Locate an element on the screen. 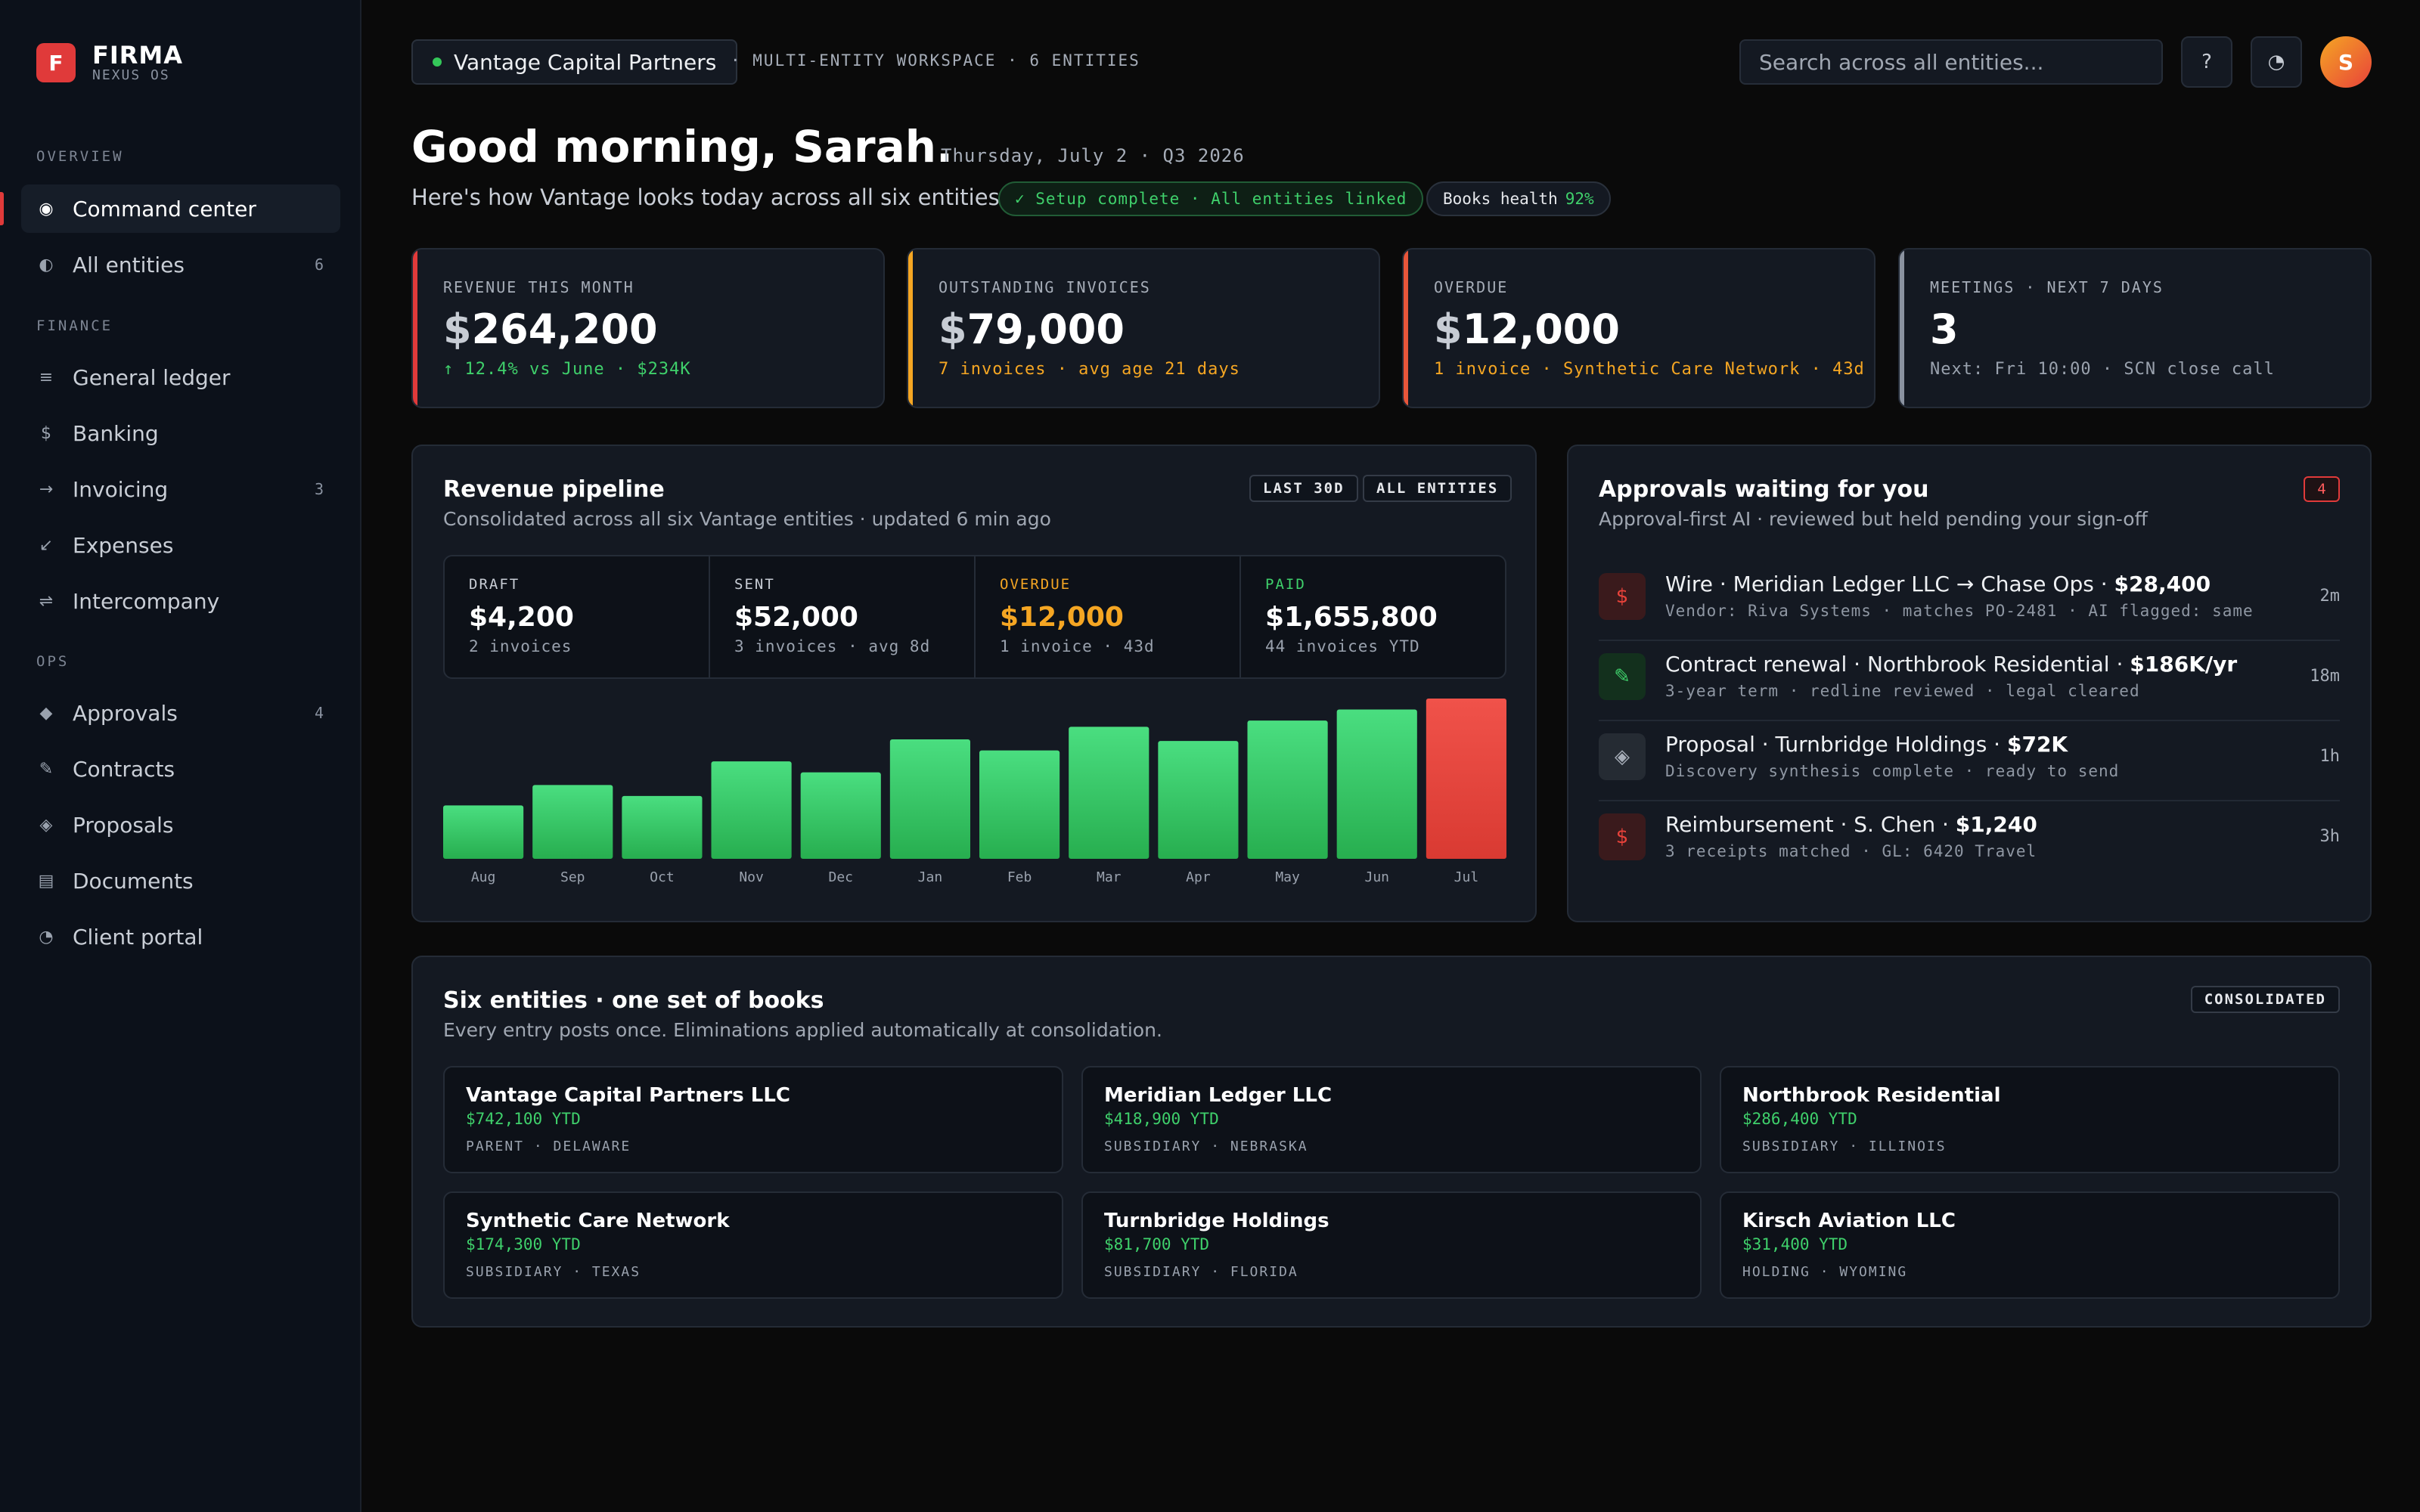 The image size is (2420, 1512). stage-sent: SENT $52,000 3 invoices · avg 8d is located at coordinates (843, 616).